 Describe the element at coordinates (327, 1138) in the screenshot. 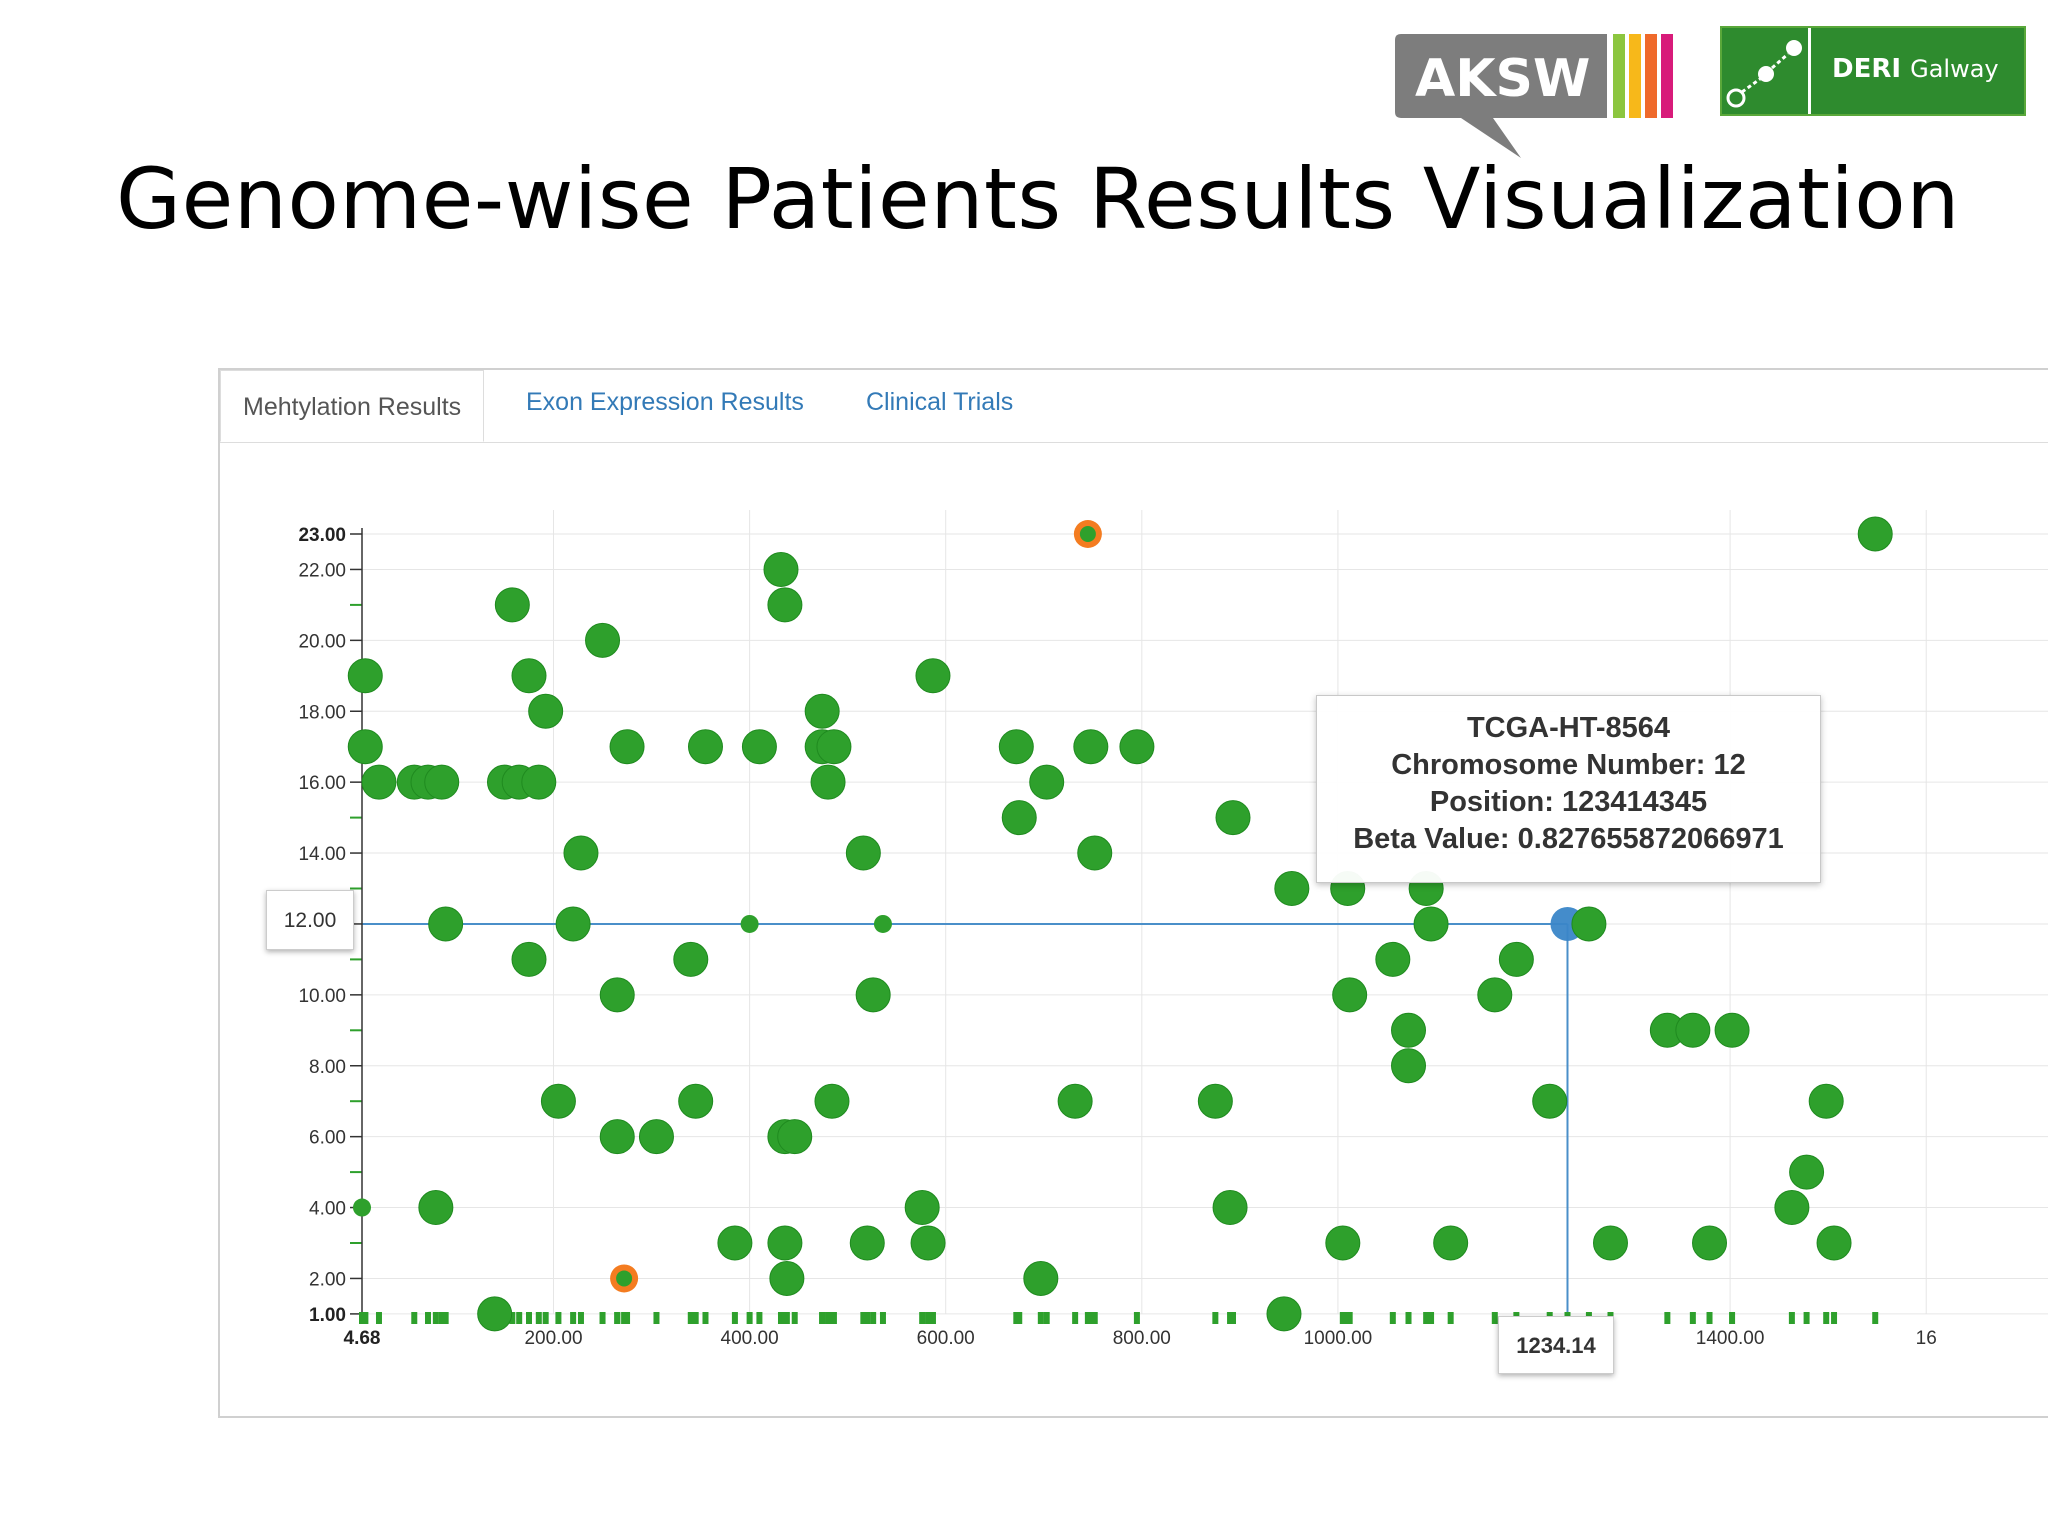

I see `y-tick-label: 6.00` at that location.